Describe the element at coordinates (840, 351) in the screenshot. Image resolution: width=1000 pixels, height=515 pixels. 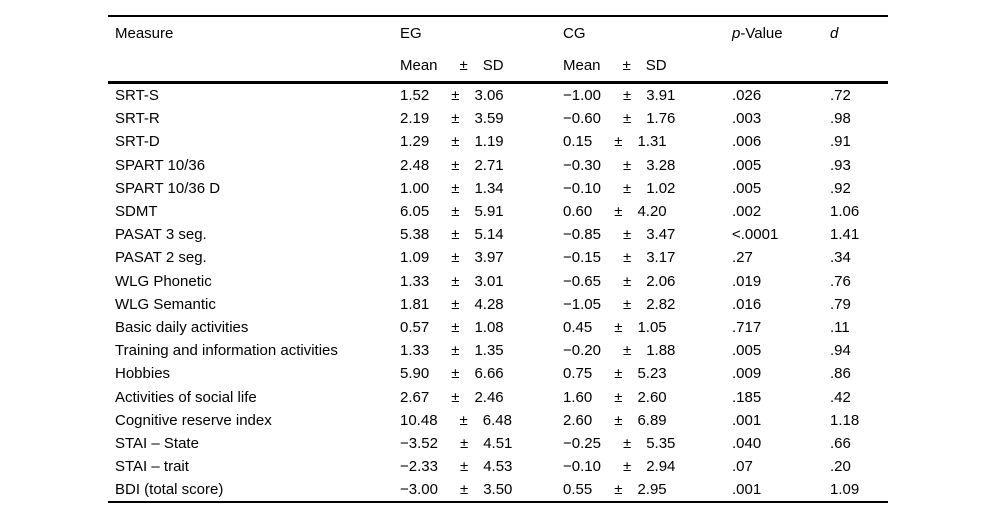
I see `d-cell: .94` at that location.